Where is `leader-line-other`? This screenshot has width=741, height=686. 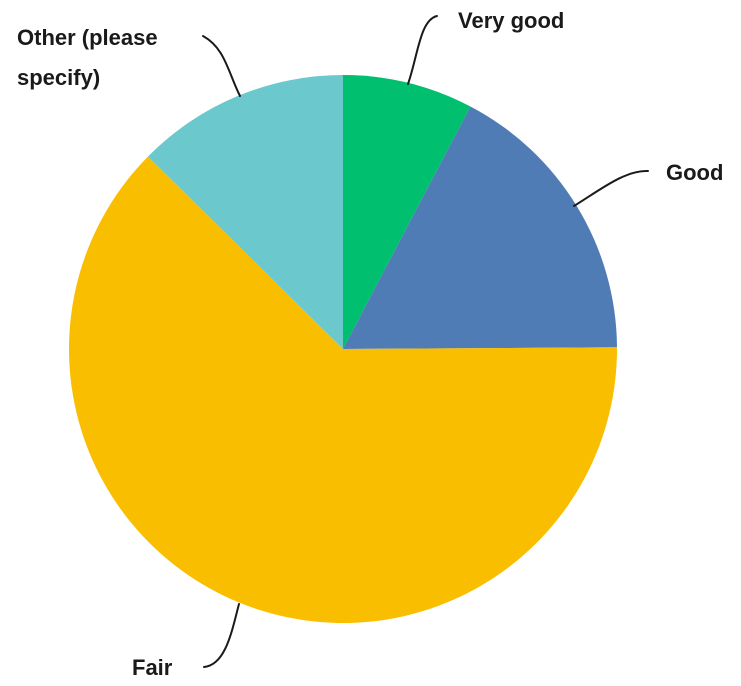
leader-line-other is located at coordinates (221, 66).